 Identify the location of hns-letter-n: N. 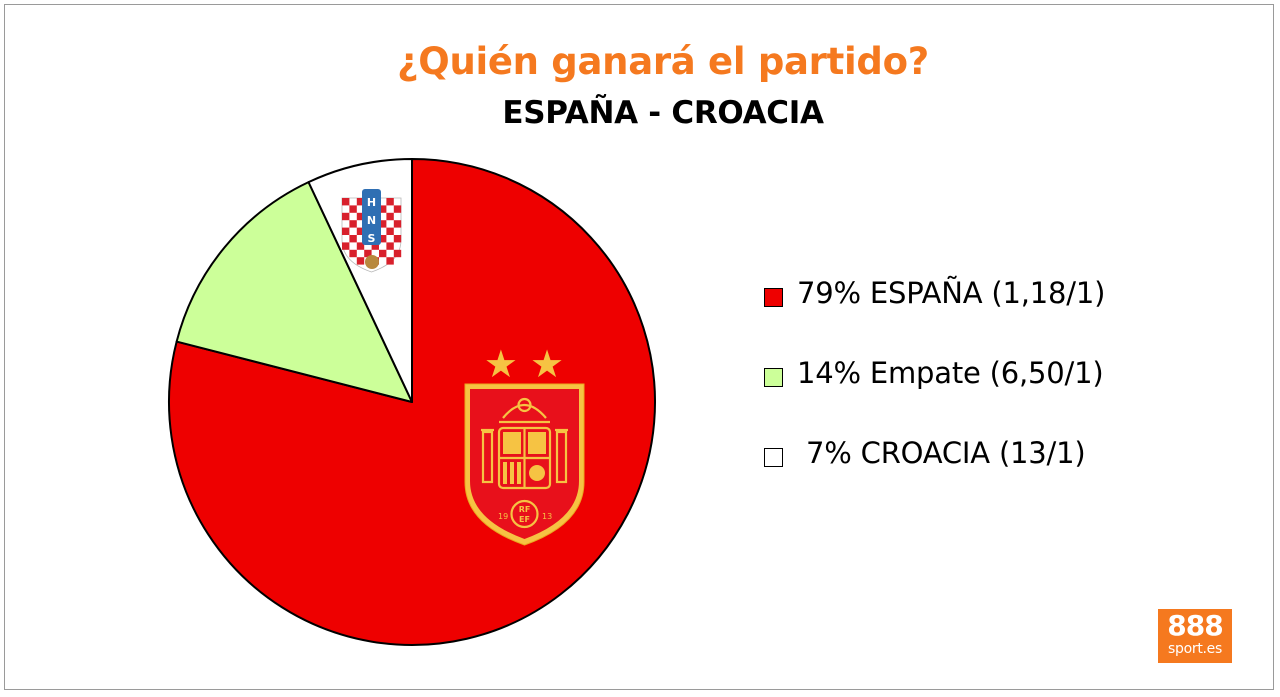
(371, 220).